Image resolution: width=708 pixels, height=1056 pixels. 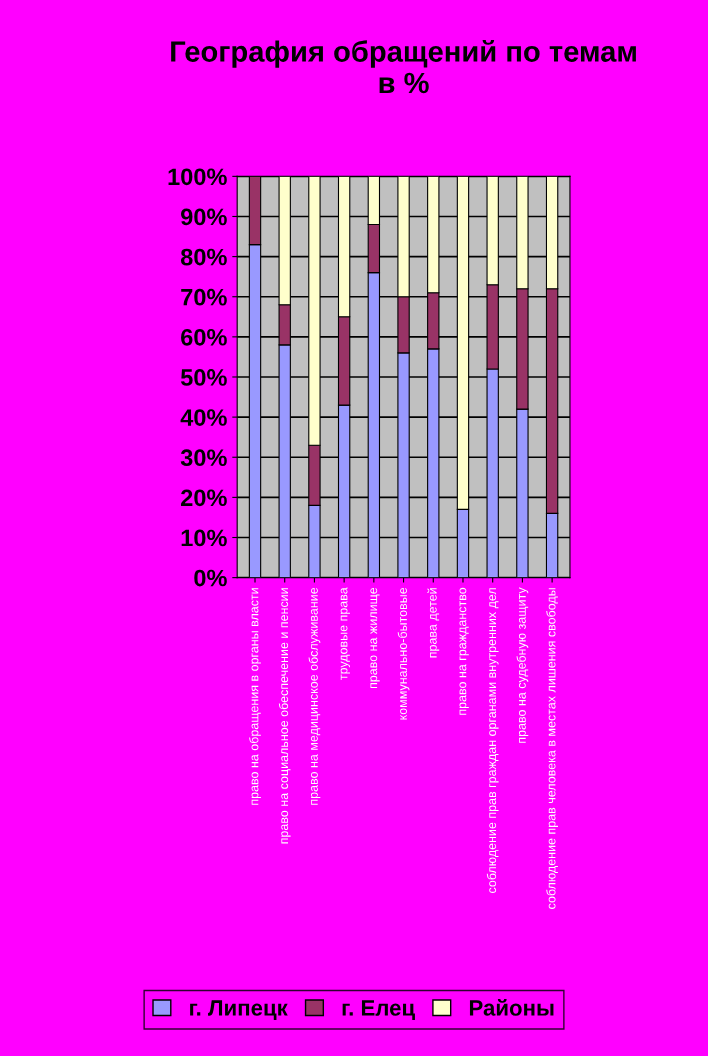 I want to click on y-tick-label: 80%, so click(x=203, y=257).